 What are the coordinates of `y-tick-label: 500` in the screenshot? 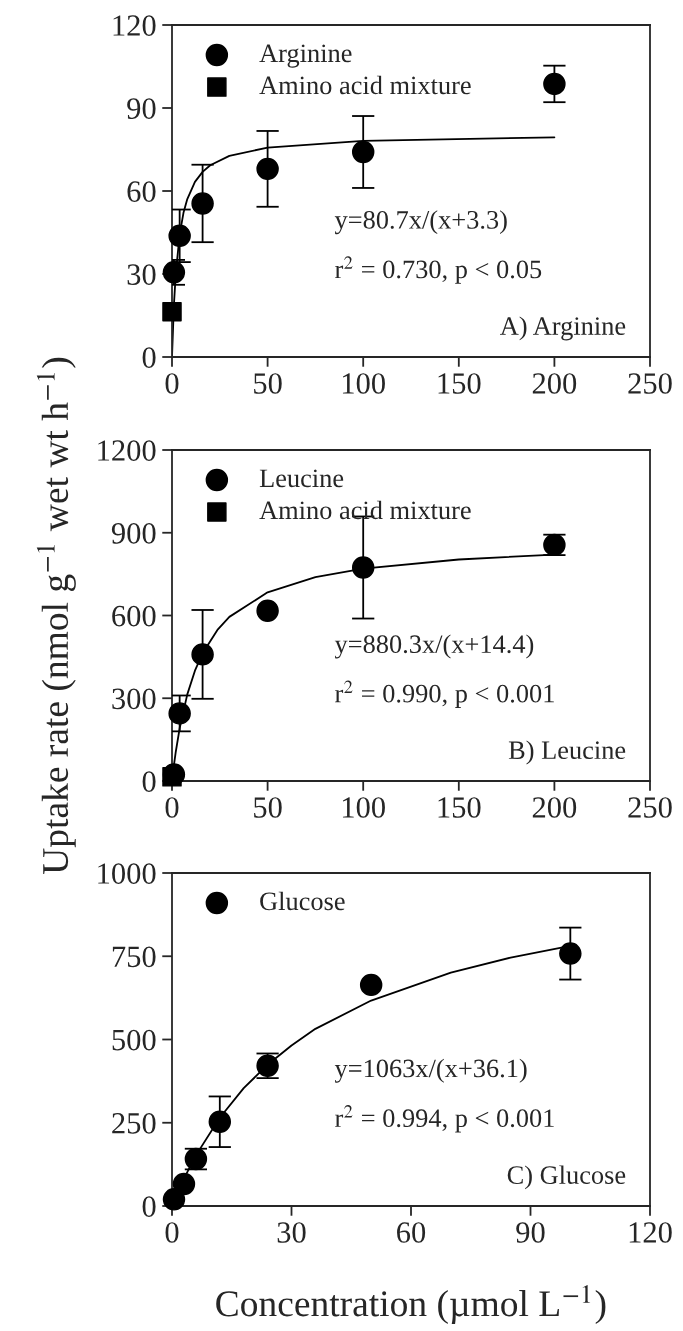 It's located at (134, 1040).